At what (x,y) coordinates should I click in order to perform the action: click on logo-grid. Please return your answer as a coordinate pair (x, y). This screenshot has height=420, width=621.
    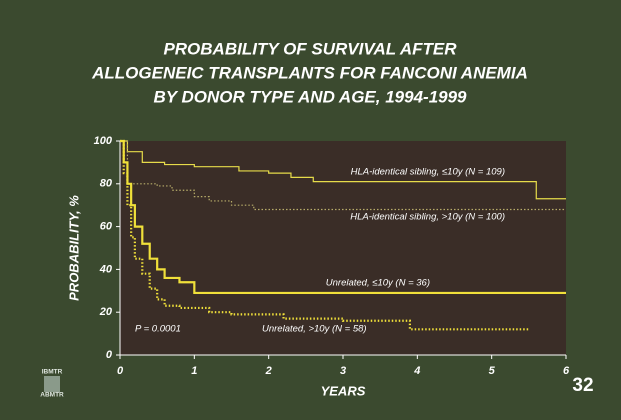
    Looking at the image, I should click on (52, 384).